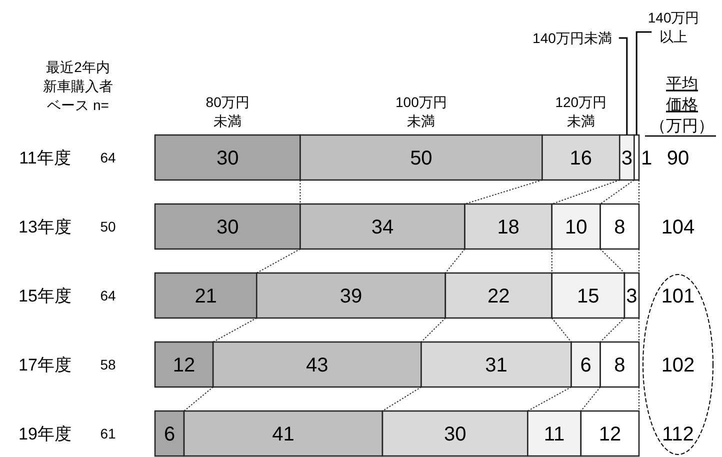 The height and width of the screenshot is (457, 722). I want to click on y-tick-label: 13年度, so click(45, 227).